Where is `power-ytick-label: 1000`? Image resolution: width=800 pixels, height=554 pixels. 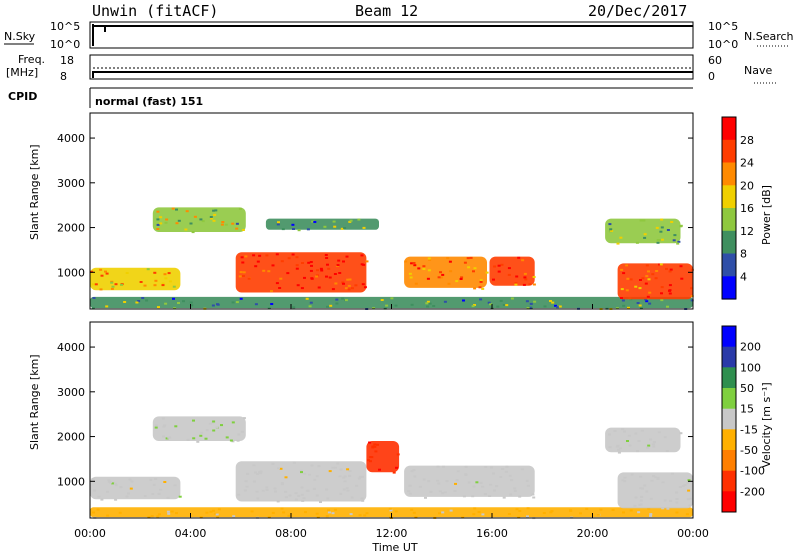 power-ytick-label: 1000 is located at coordinates (71, 272).